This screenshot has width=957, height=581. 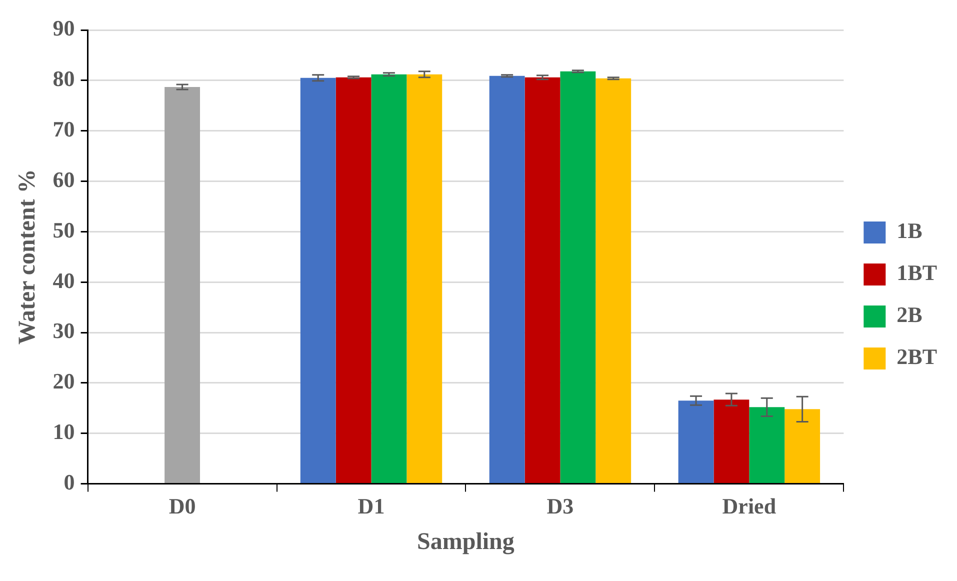 I want to click on x-tick-label: D3, so click(x=560, y=506).